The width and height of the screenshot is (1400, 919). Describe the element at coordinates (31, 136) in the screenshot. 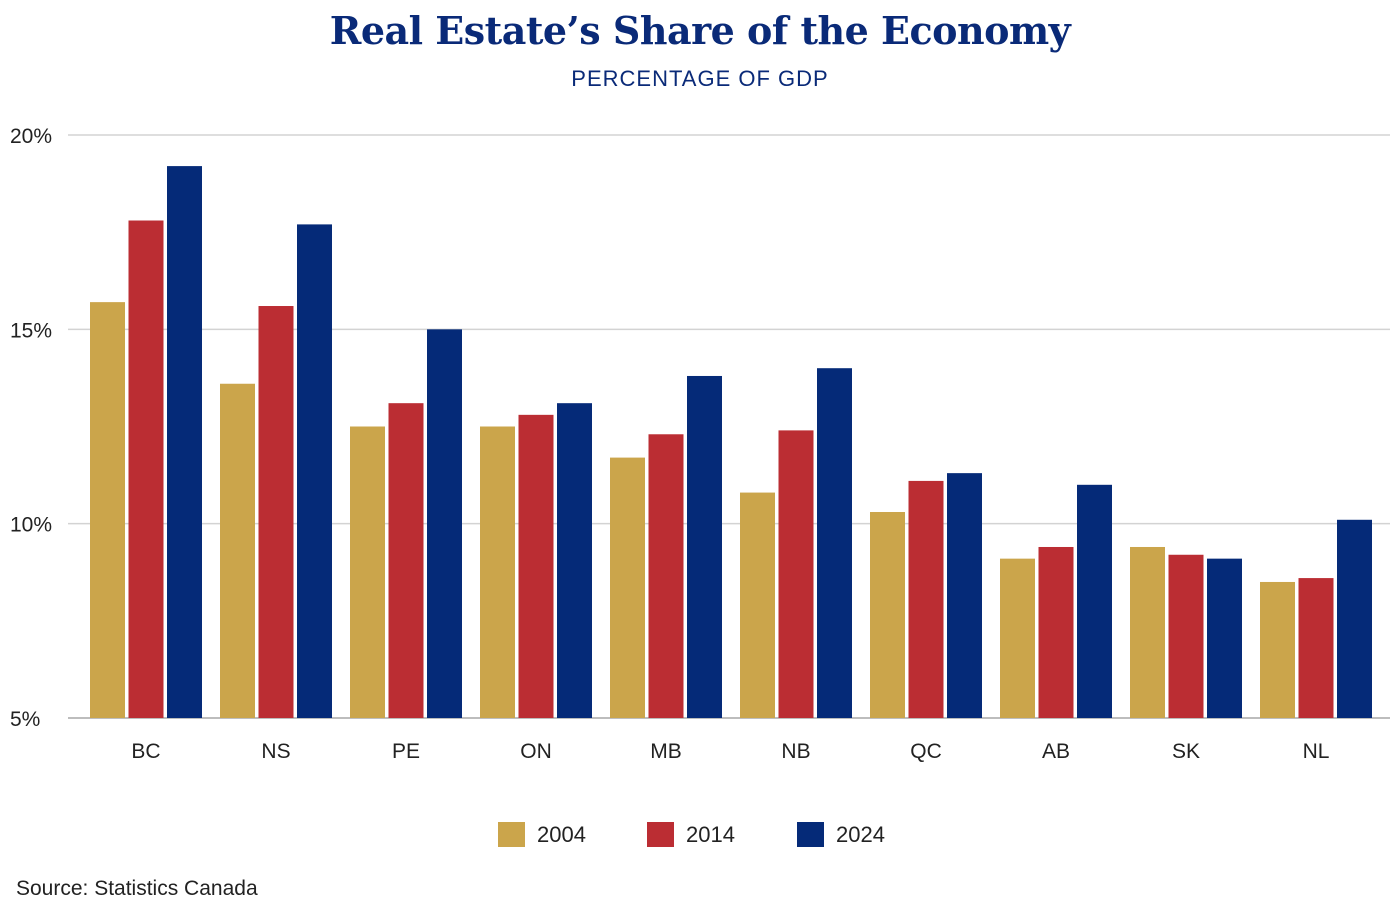

I see `y-tick-label: 20%` at that location.